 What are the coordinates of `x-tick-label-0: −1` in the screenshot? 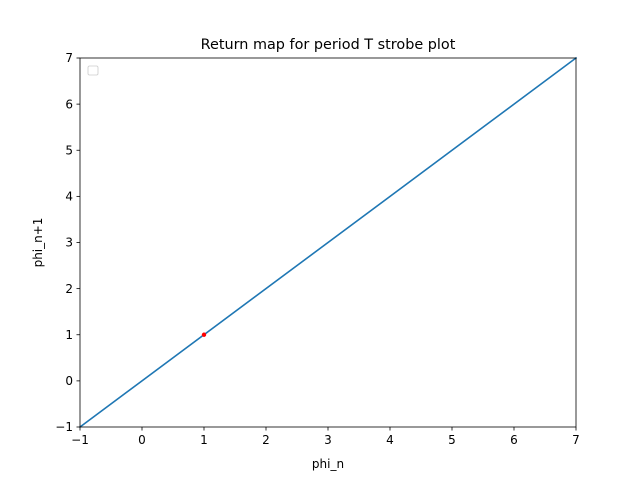 It's located at (80, 440).